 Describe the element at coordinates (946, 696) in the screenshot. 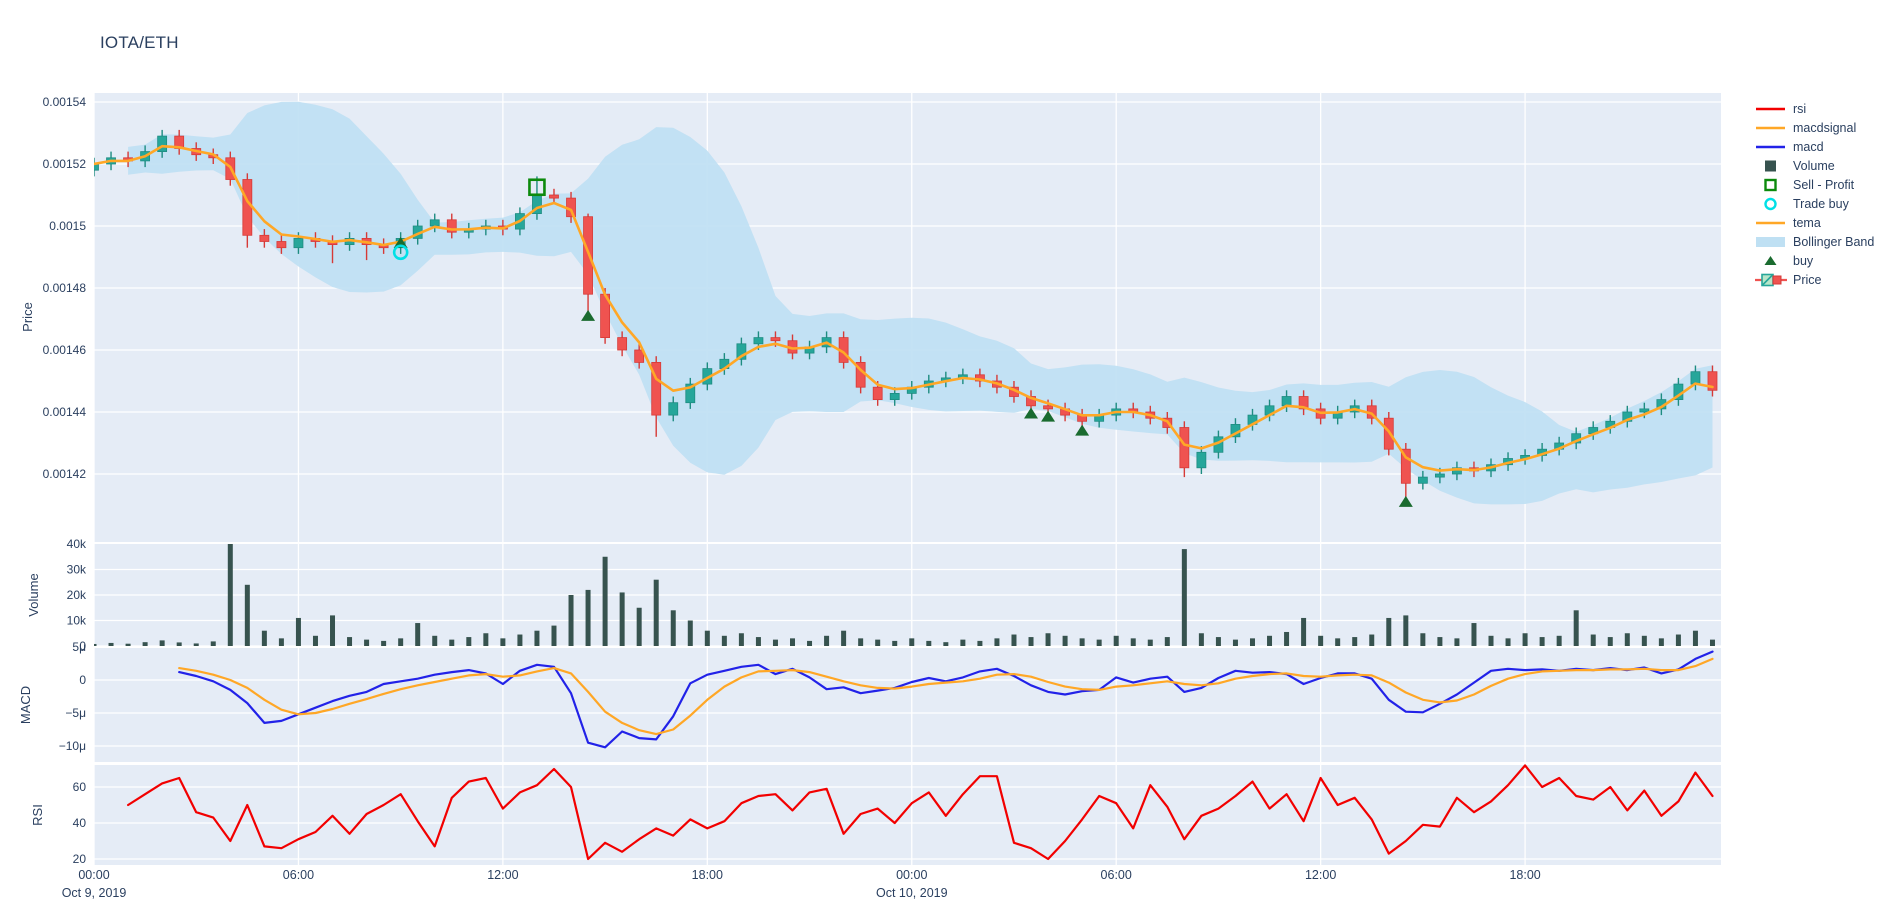

I see `macdsignal-line` at that location.